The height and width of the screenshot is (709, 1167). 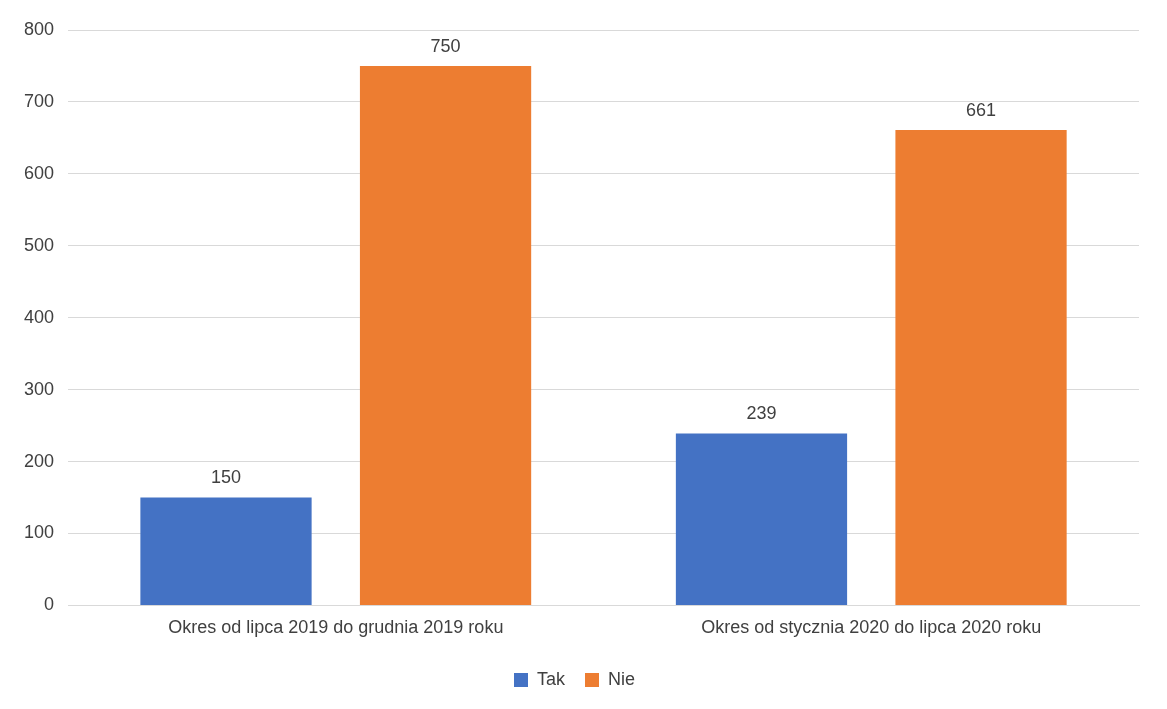 What do you see at coordinates (39, 316) in the screenshot?
I see `y-tick-label: 400` at bounding box center [39, 316].